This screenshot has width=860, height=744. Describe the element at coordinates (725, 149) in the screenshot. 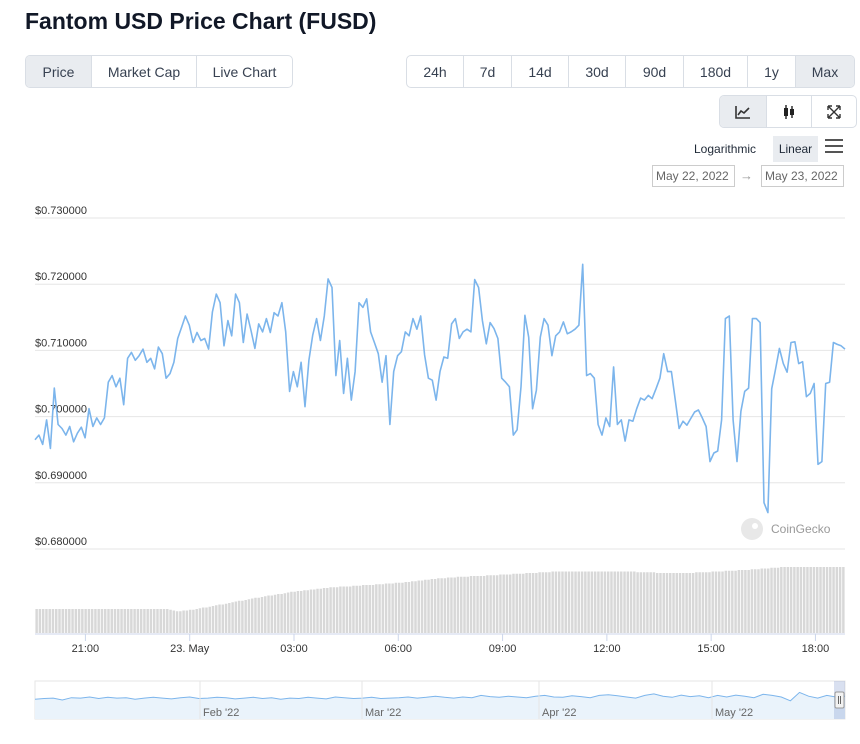

I see `logarithmic-scale-button: Logarithmic` at that location.